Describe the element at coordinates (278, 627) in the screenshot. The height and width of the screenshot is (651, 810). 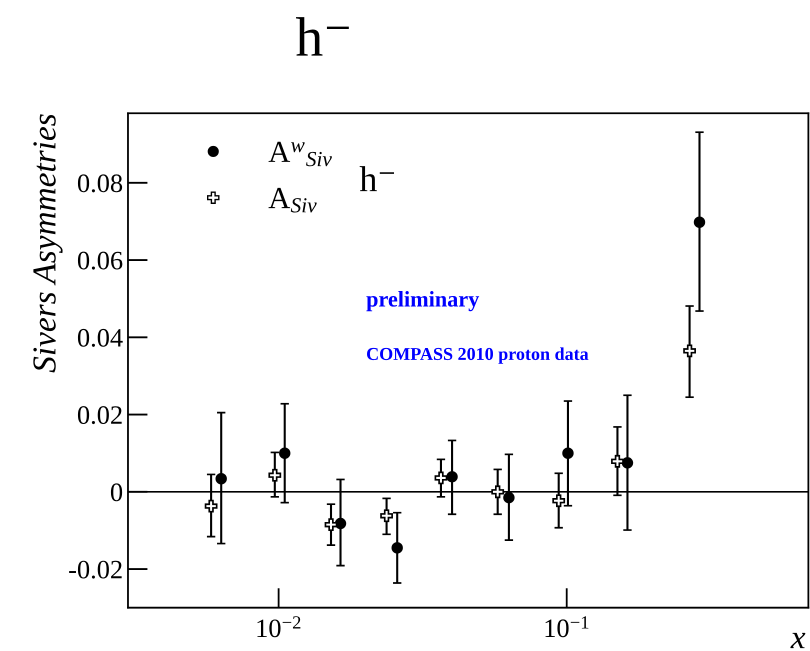
I see `x-tick-label: 10$^{−2}$` at that location.